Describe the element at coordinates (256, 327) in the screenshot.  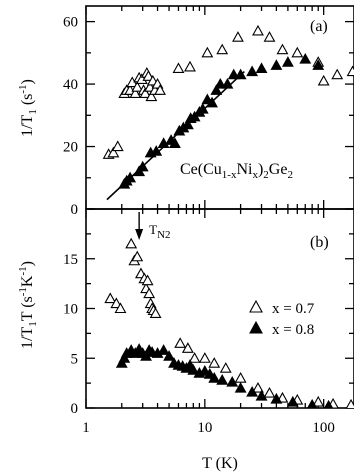
I see `legend-marker-x08` at that location.